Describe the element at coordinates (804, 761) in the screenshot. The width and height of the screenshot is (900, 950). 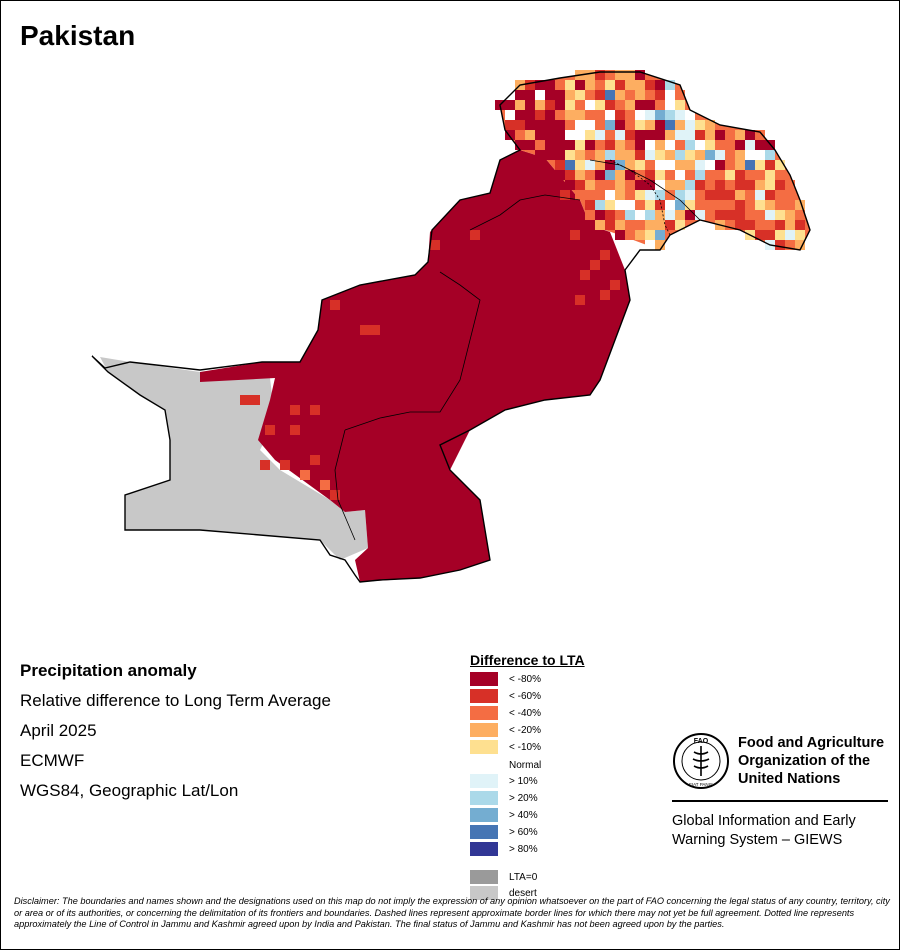
I see `fao-name-line: Organization of the` at that location.